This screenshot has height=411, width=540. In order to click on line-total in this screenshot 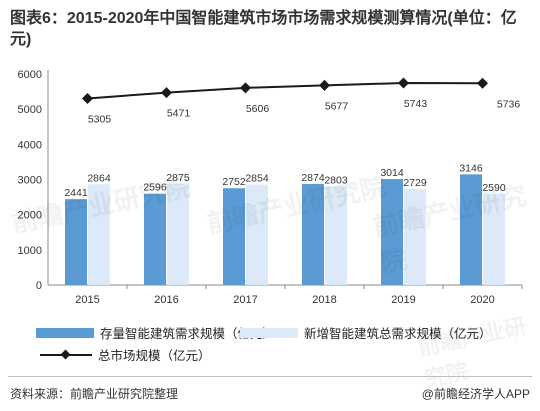, I will do `click(285, 91)`.